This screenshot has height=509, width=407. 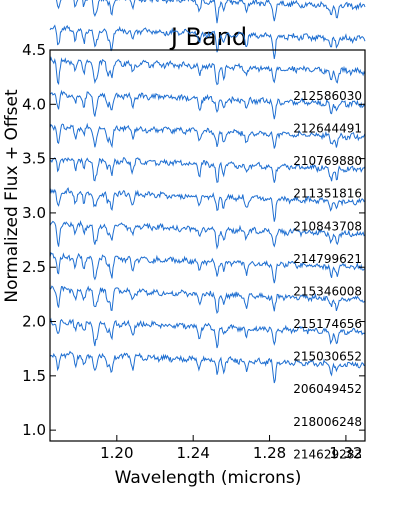 I want to click on series-label: 218006248, so click(x=327, y=422).